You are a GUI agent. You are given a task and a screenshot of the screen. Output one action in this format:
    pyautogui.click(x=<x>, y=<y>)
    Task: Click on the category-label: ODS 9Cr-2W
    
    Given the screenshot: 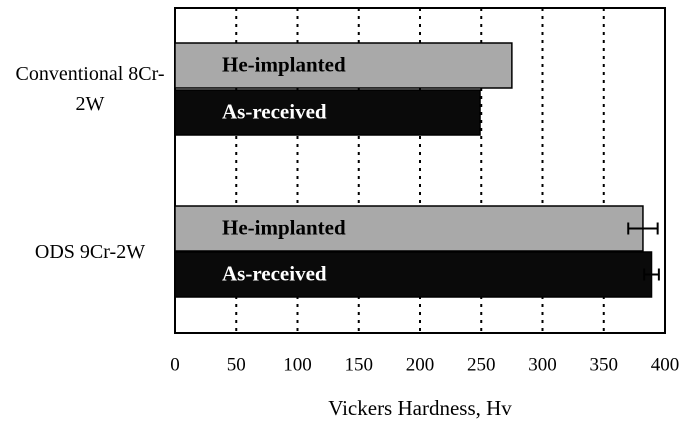 What is the action you would take?
    pyautogui.click(x=90, y=252)
    